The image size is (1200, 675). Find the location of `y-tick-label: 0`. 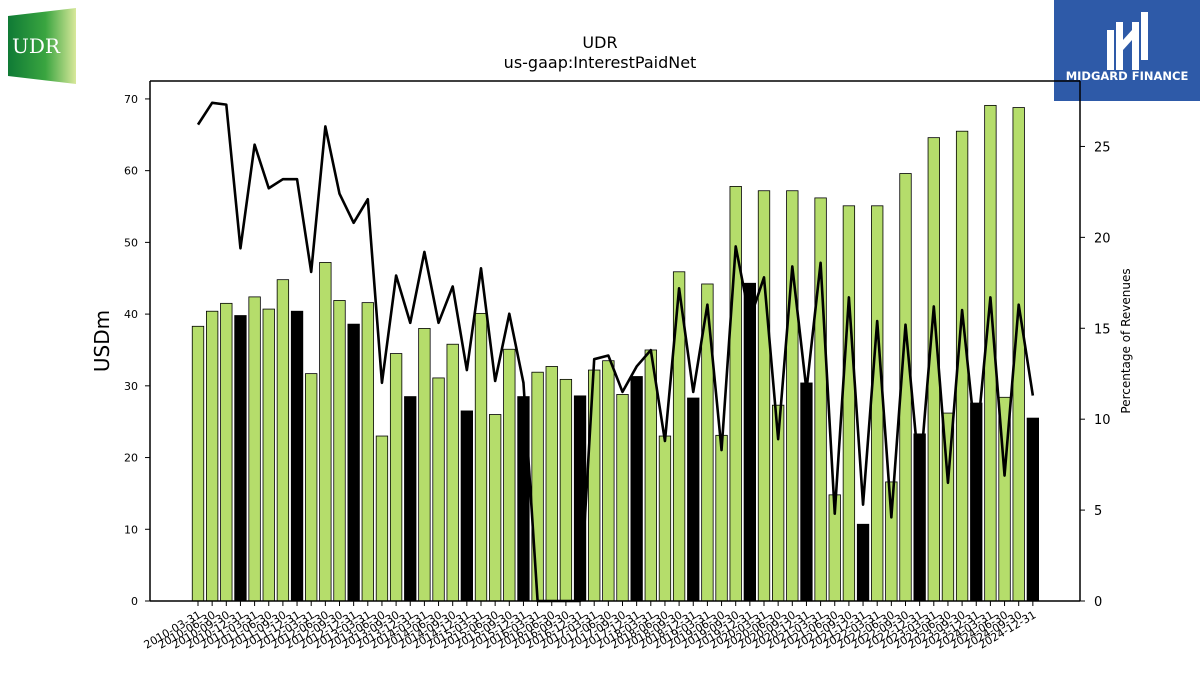

y-tick-label: 0 is located at coordinates (134, 601).